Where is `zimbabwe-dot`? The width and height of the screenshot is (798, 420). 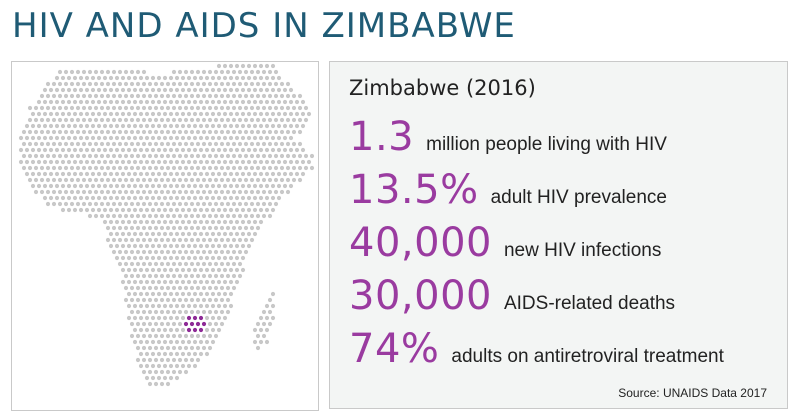 zimbabwe-dot is located at coordinates (195, 330).